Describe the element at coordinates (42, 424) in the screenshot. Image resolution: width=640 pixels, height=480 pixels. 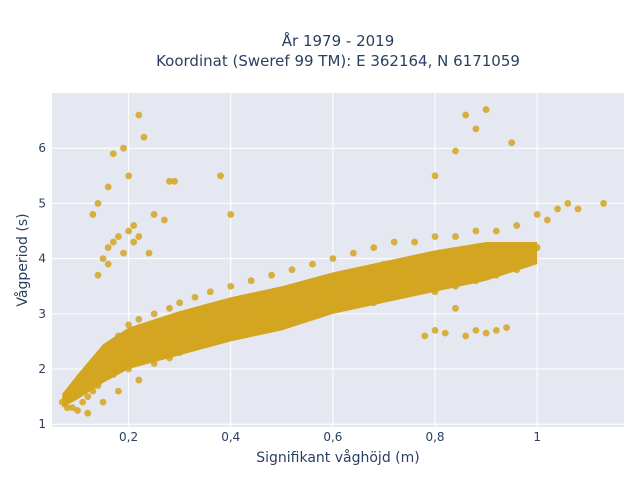
I see `y-tick-label: 1` at that location.